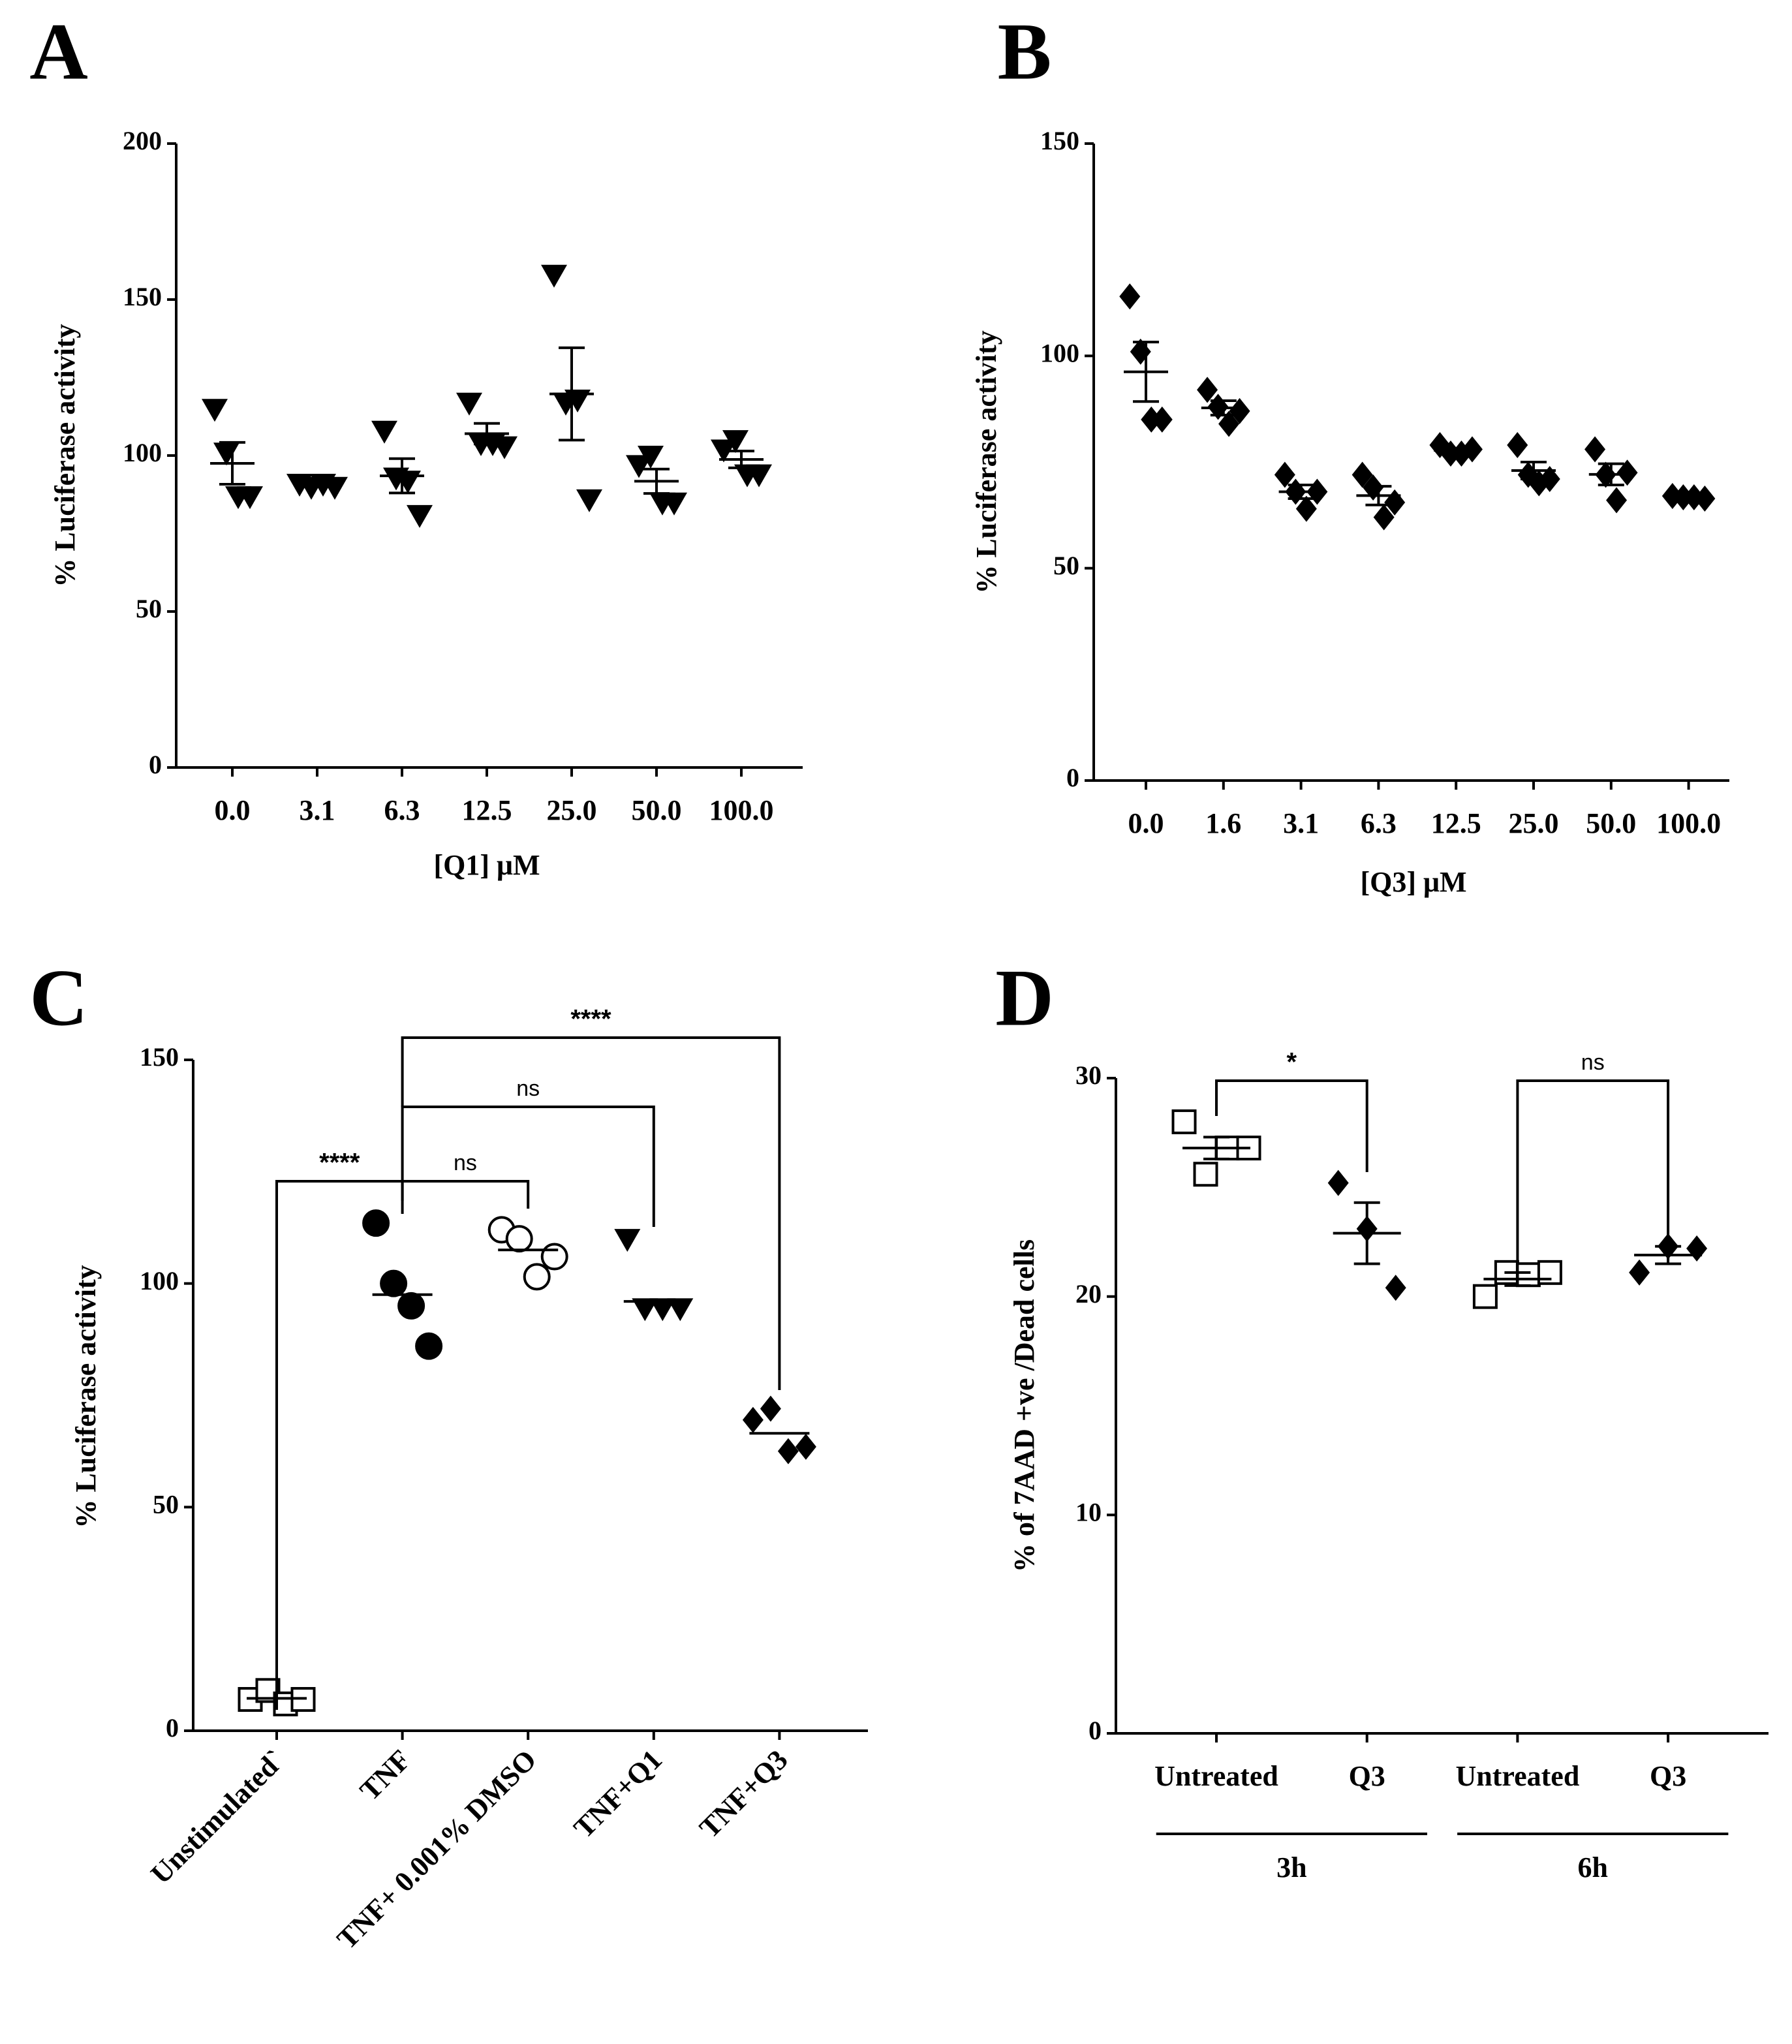  I want to click on panel-letter: D, so click(1024, 997).